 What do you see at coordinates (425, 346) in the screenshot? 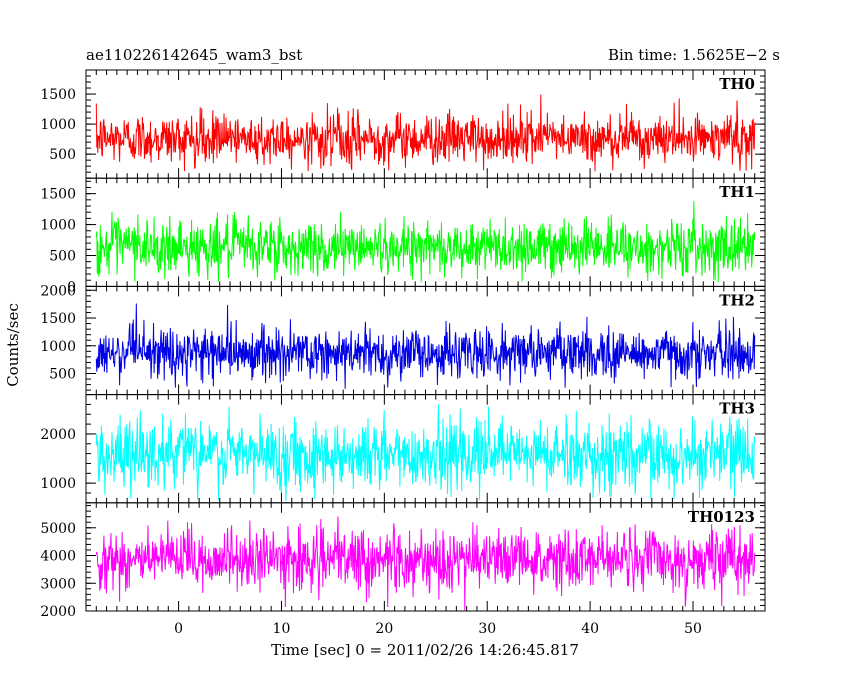
I see `series-th2` at bounding box center [425, 346].